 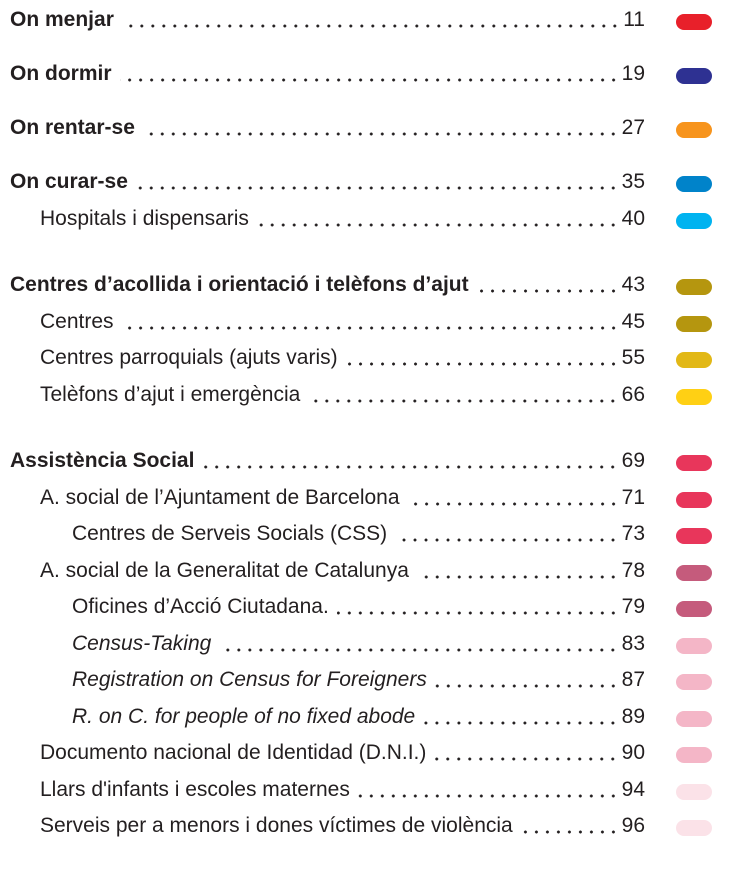 What do you see at coordinates (633, 825) in the screenshot?
I see `page-number: 96` at bounding box center [633, 825].